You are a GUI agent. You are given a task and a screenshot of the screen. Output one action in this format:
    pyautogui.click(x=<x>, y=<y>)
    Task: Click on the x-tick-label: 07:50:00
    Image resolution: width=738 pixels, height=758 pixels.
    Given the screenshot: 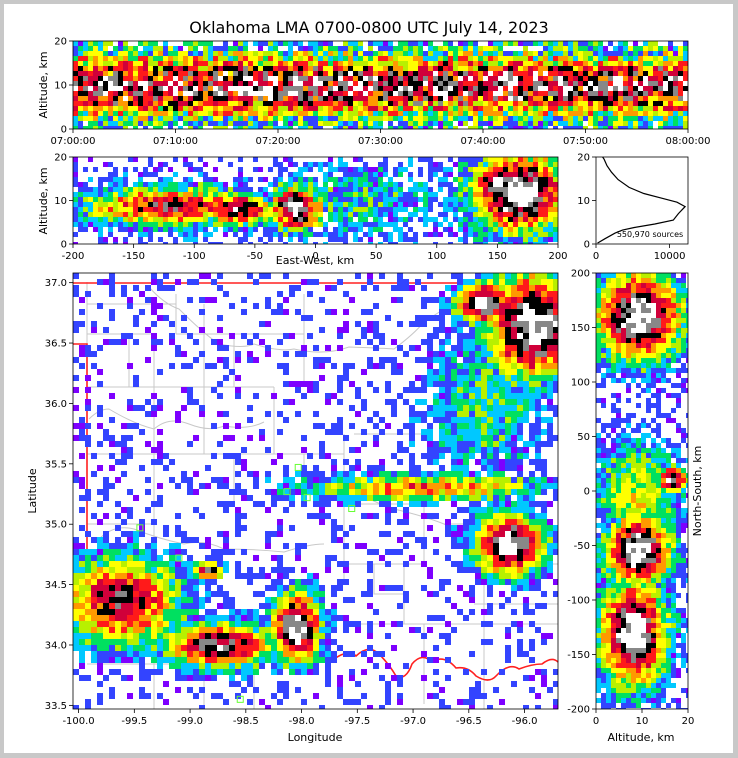 What is the action you would take?
    pyautogui.click(x=585, y=141)
    